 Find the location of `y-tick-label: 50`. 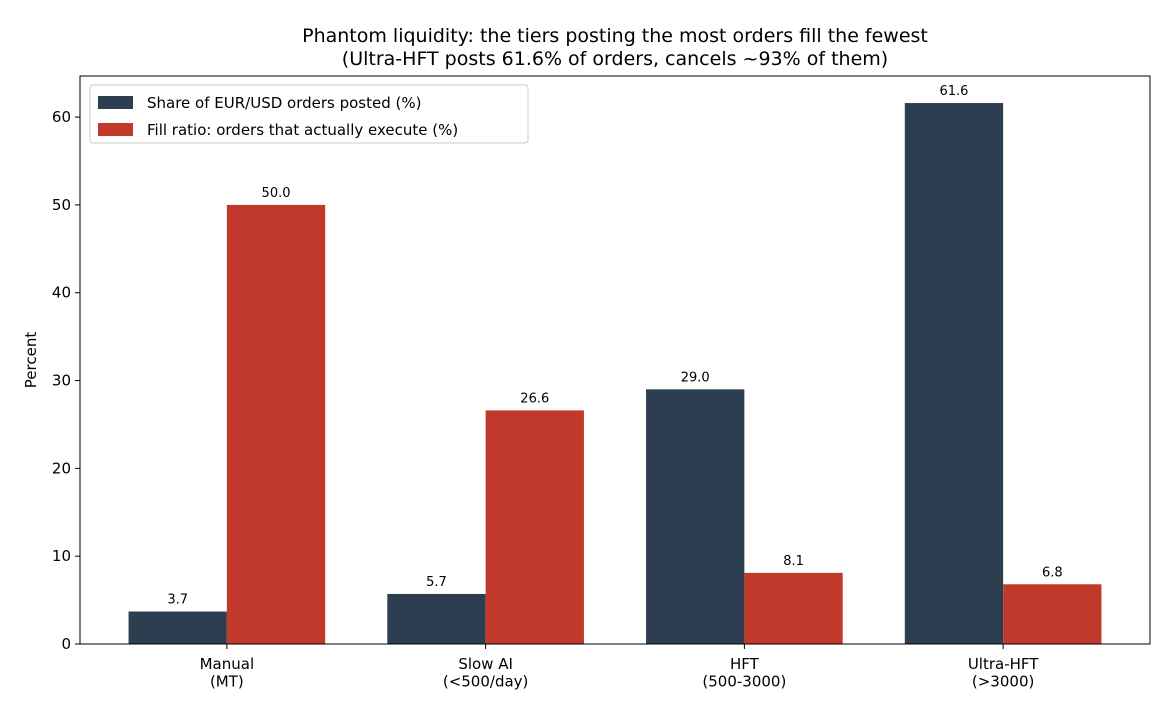

y-tick-label: 50 is located at coordinates (61, 205).